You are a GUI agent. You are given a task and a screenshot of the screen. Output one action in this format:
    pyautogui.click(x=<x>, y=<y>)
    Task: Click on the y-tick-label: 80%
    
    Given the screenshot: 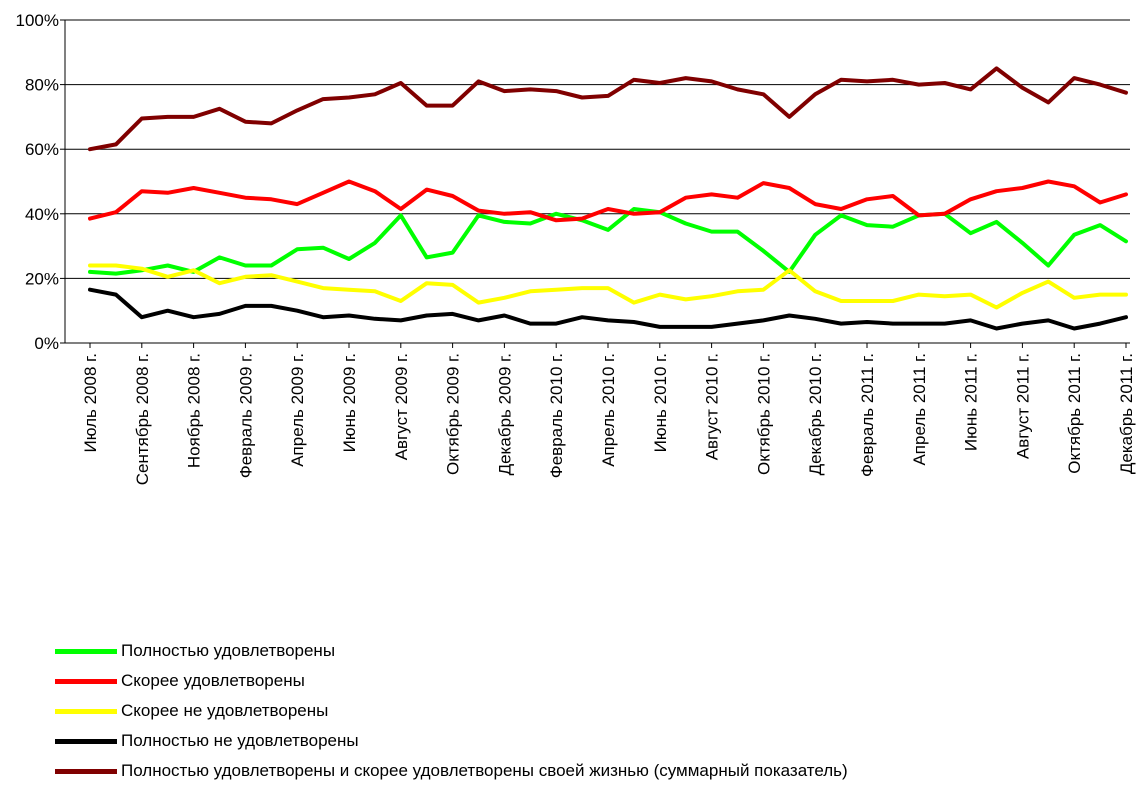 What is the action you would take?
    pyautogui.click(x=42, y=85)
    